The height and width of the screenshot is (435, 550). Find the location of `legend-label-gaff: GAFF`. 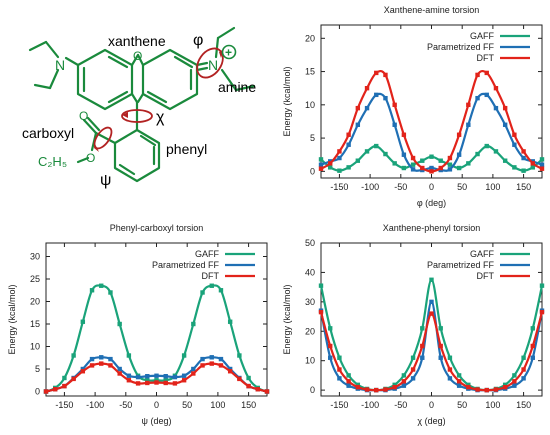

legend-label-gaff: GAFF is located at coordinates (207, 254).